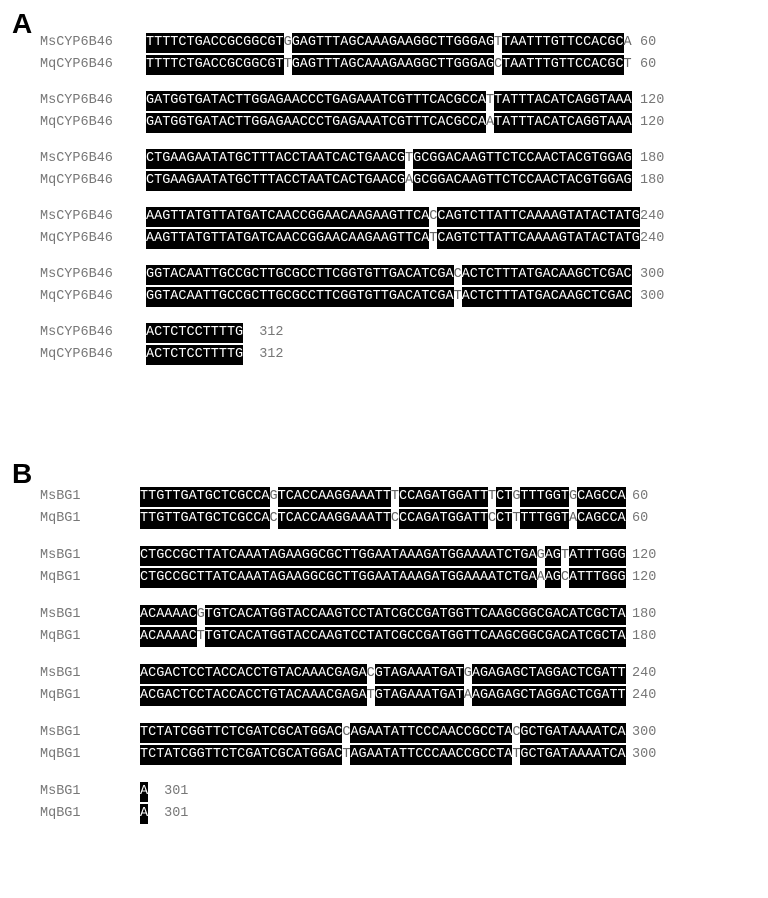 The width and height of the screenshot is (768, 898). What do you see at coordinates (60, 555) in the screenshot?
I see `sequence-name: MsBG1` at bounding box center [60, 555].